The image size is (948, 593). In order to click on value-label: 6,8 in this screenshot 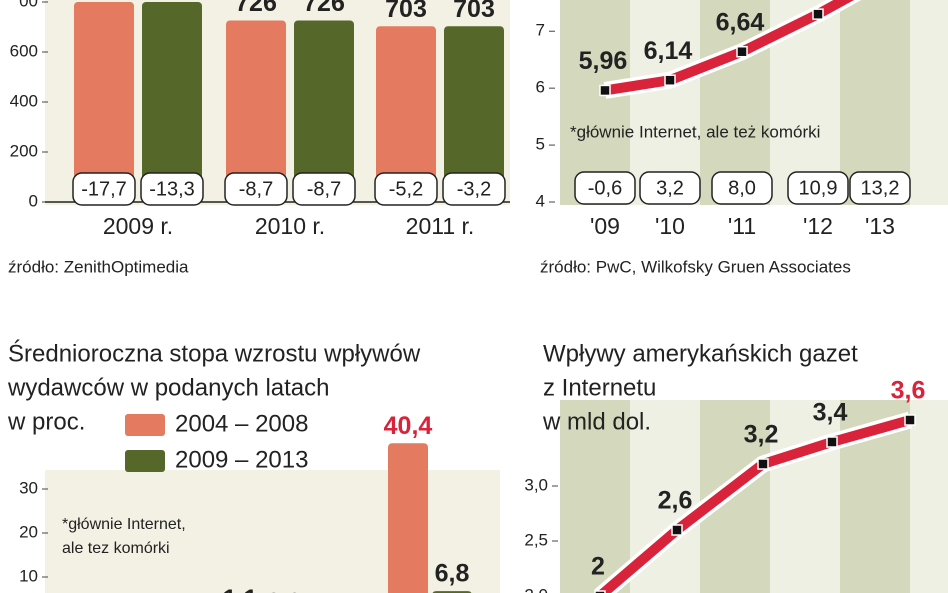, I will do `click(452, 574)`.